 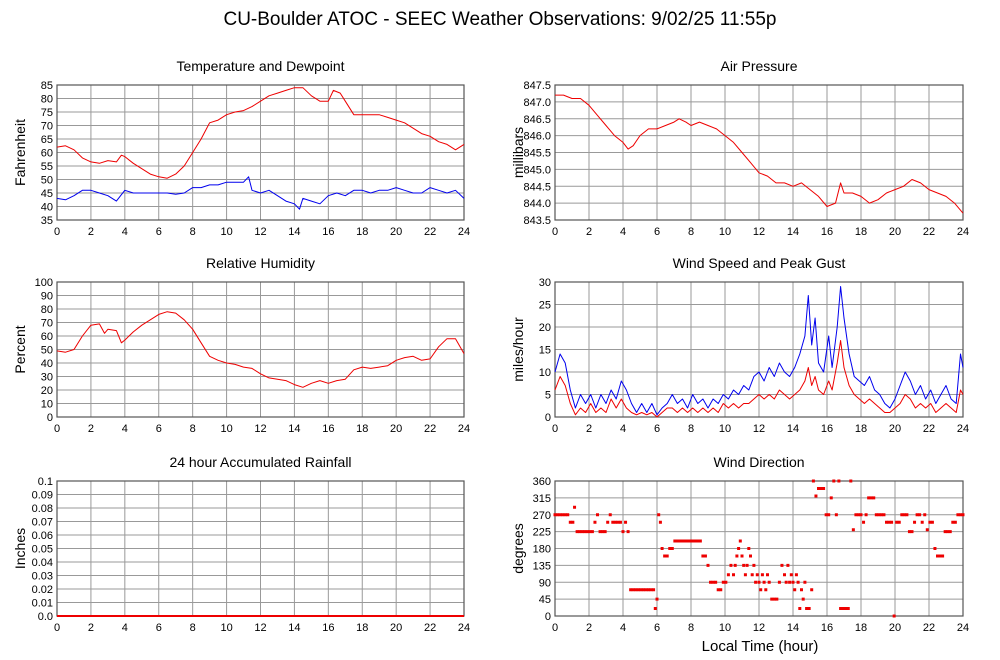 What do you see at coordinates (725, 232) in the screenshot?
I see `pres-x-tick-label: 10` at bounding box center [725, 232].